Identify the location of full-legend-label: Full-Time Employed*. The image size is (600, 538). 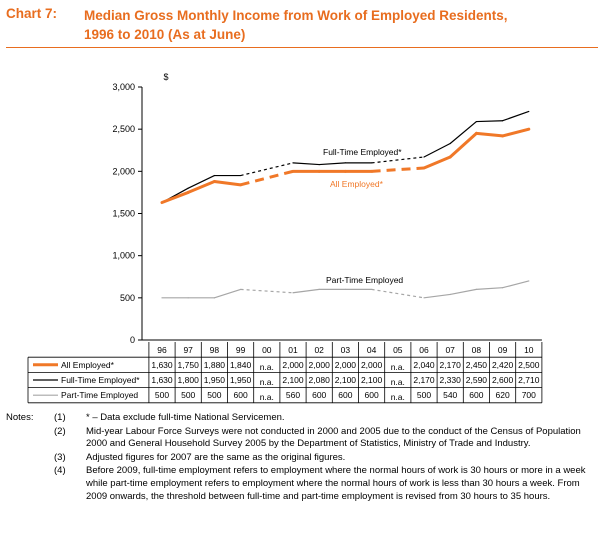
(100, 380).